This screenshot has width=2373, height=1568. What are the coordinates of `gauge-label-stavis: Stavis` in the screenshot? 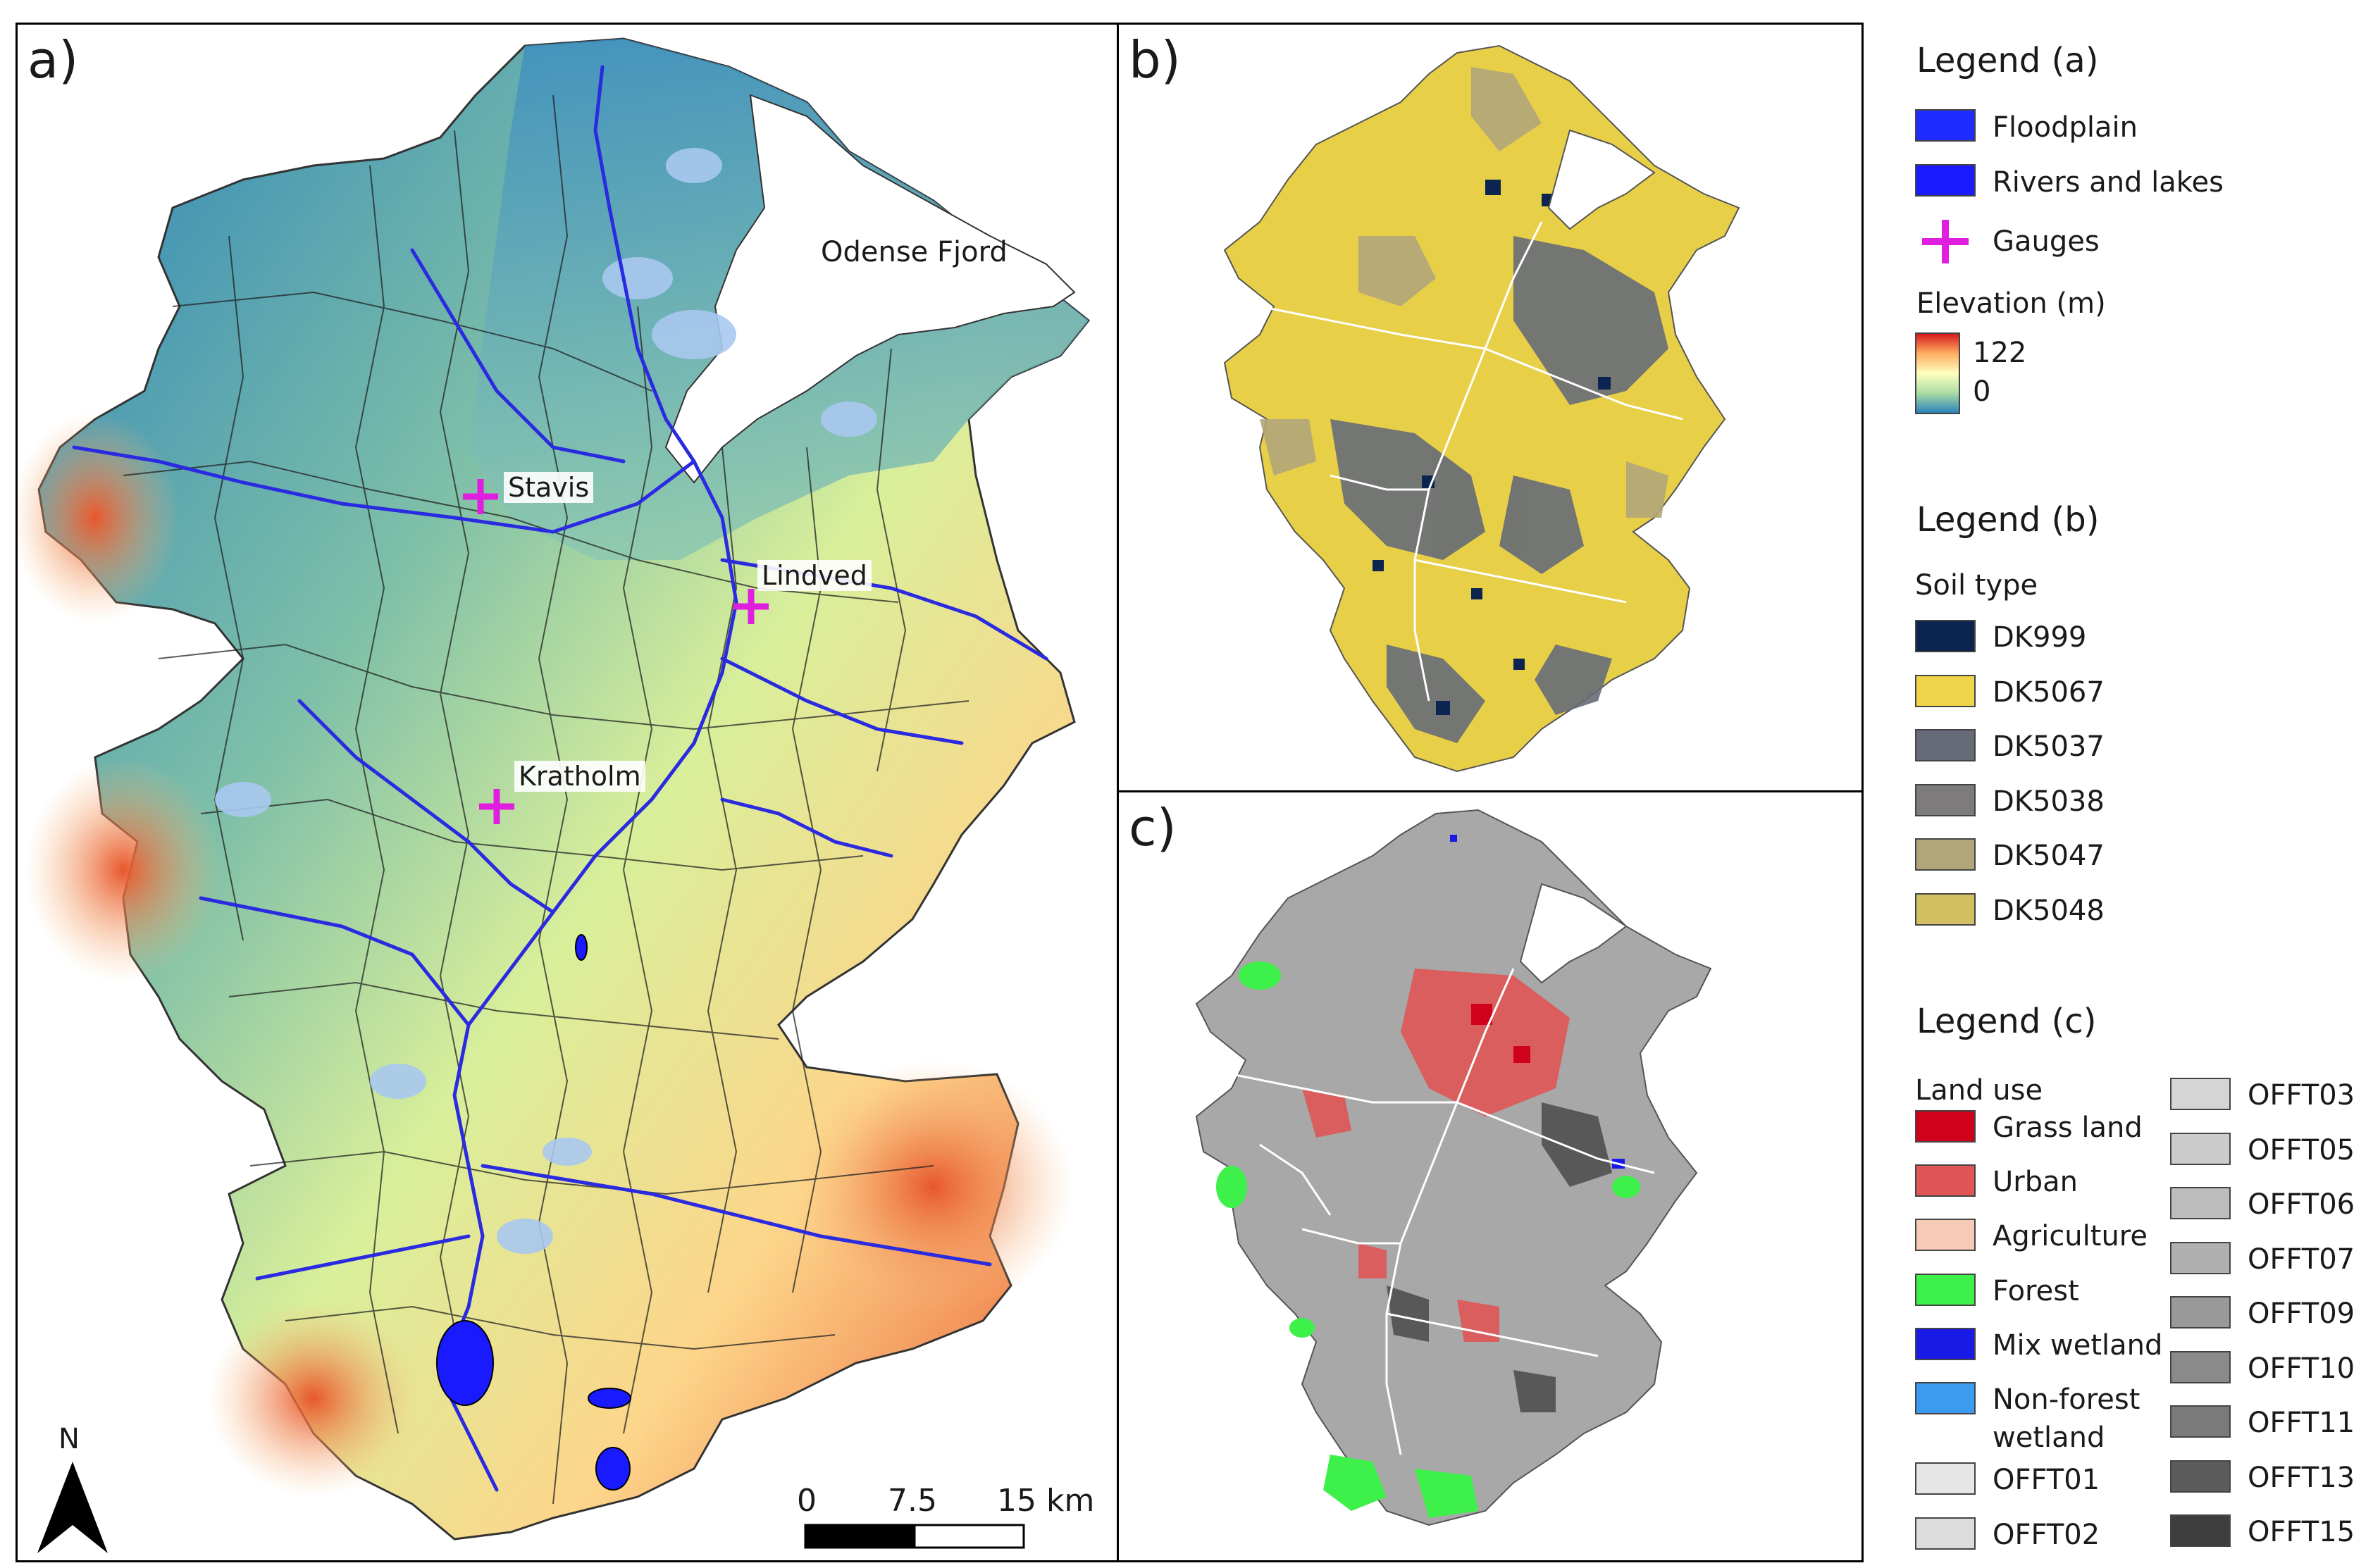 It's located at (549, 487).